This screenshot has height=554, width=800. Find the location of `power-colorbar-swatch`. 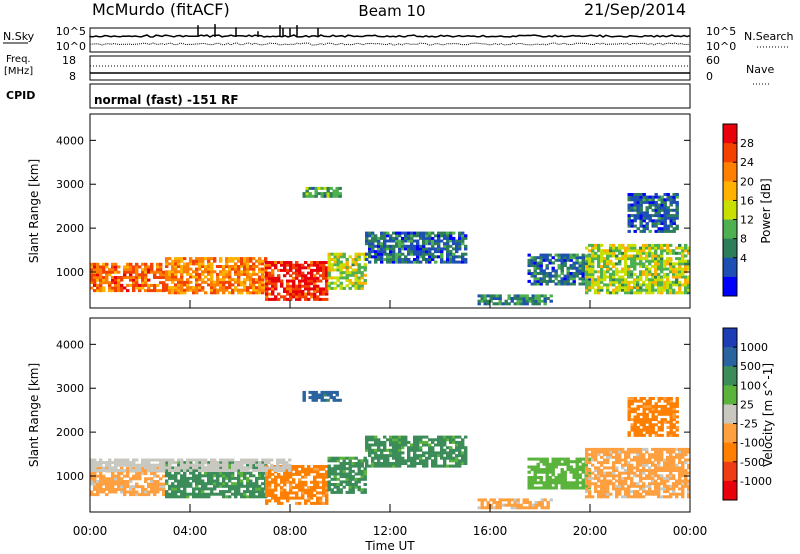

power-colorbar-swatch is located at coordinates (730, 191).